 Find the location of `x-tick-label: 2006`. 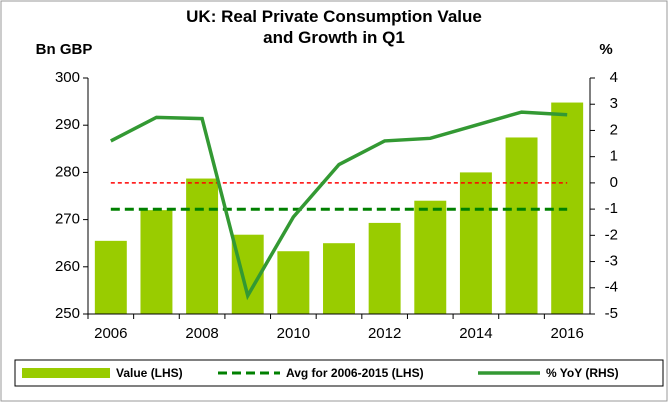

x-tick-label: 2006 is located at coordinates (110, 333).